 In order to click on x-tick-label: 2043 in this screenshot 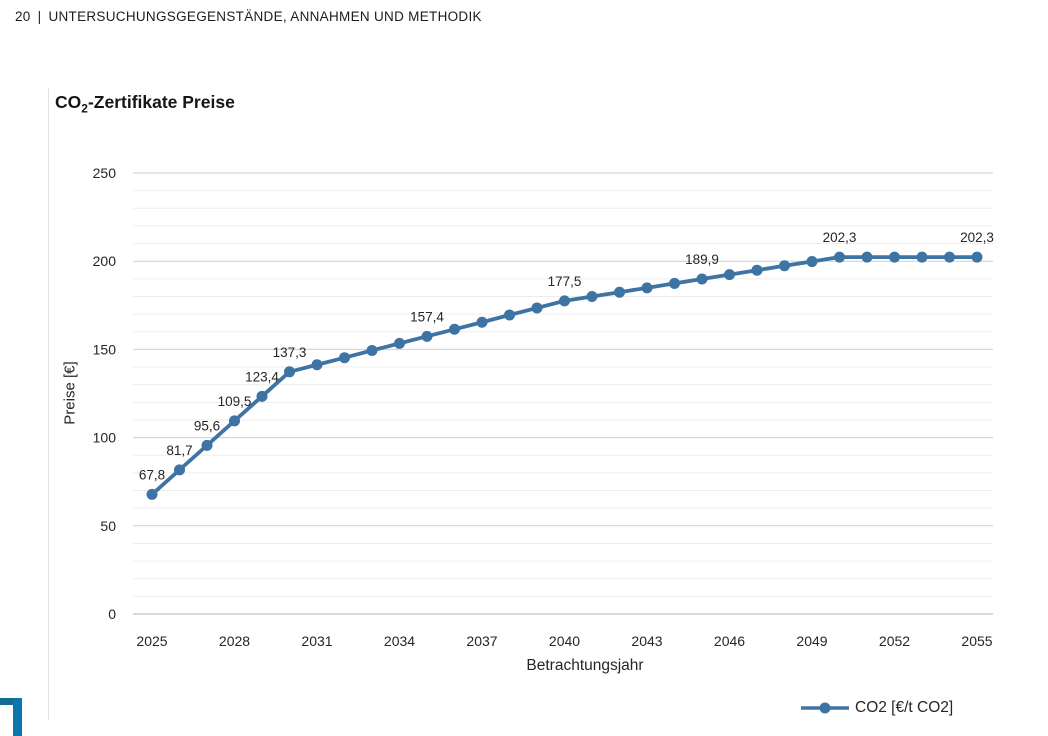, I will do `click(646, 641)`.